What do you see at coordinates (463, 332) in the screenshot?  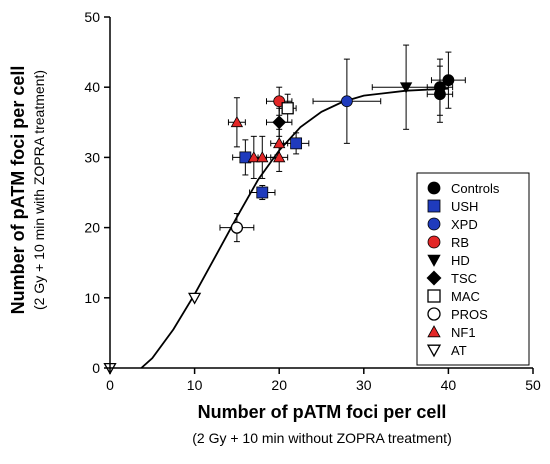 I see `legend-label-nf1: NF1` at bounding box center [463, 332].